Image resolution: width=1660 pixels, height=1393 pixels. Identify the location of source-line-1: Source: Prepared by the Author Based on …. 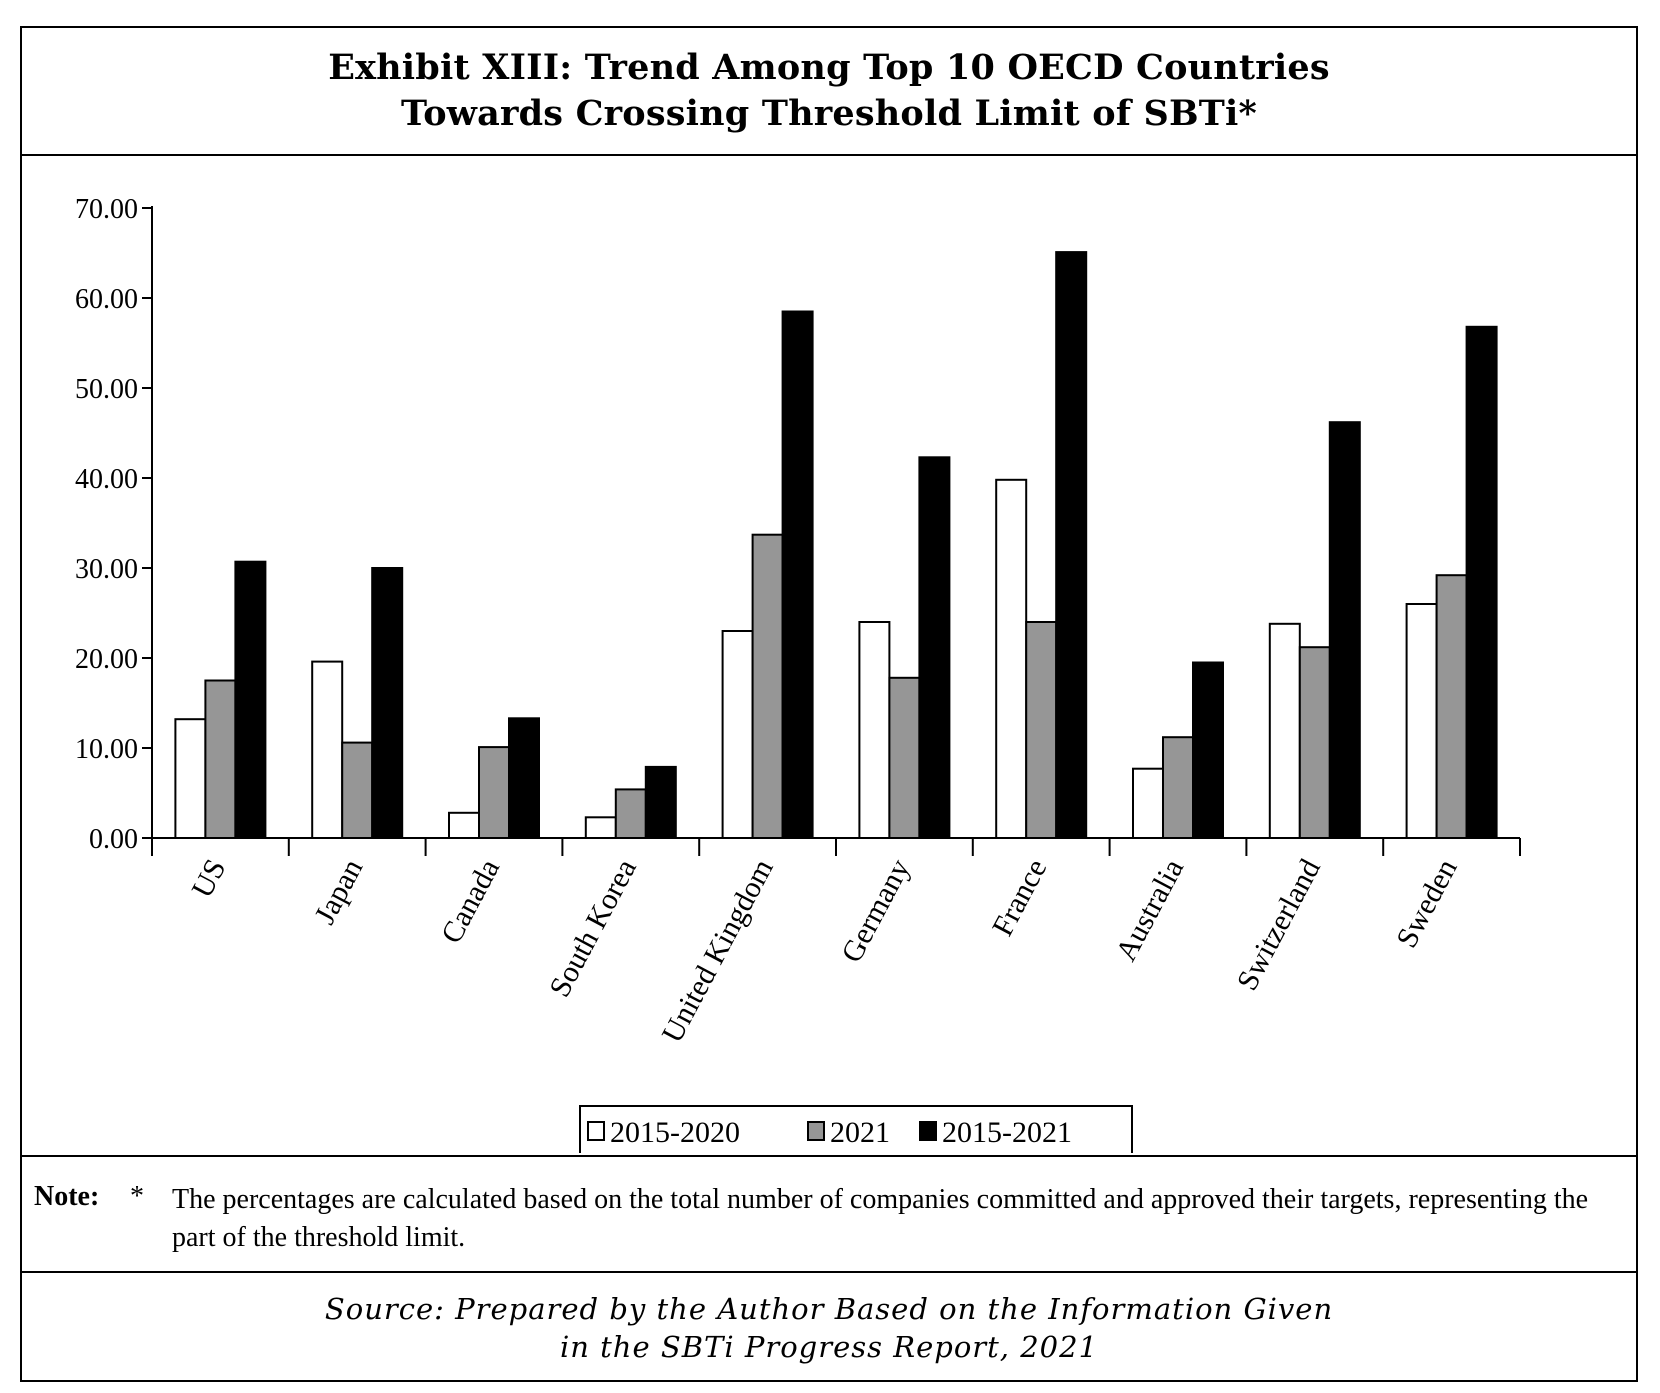
(829, 1308).